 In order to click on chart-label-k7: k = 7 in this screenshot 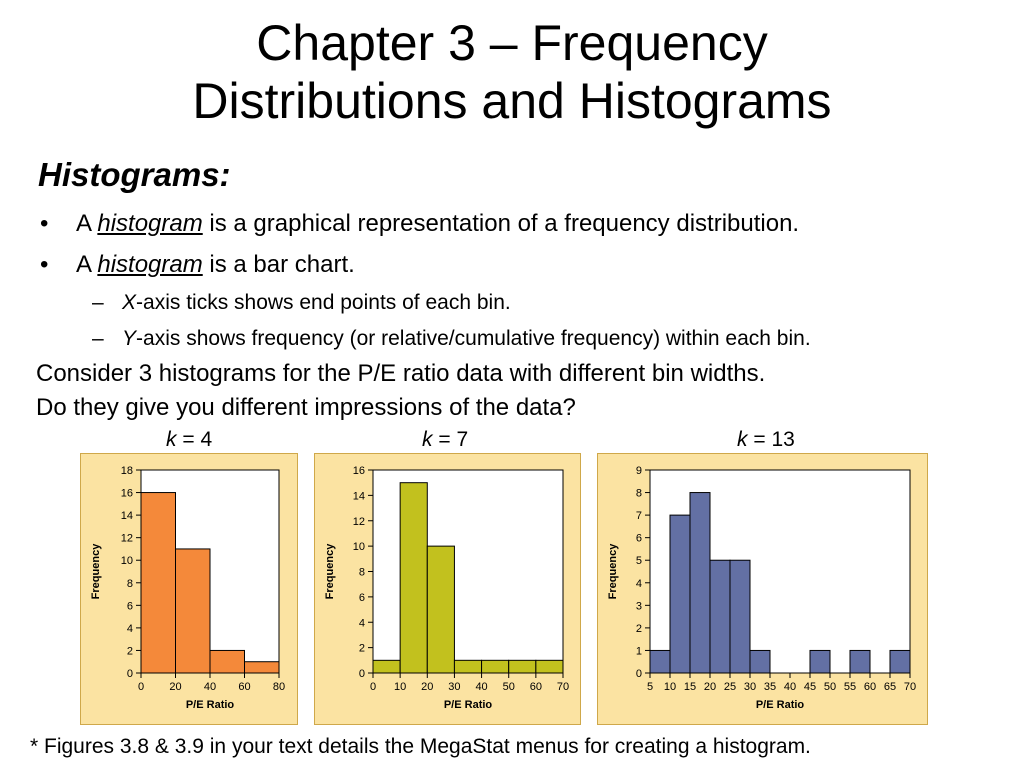, I will do `click(445, 440)`.